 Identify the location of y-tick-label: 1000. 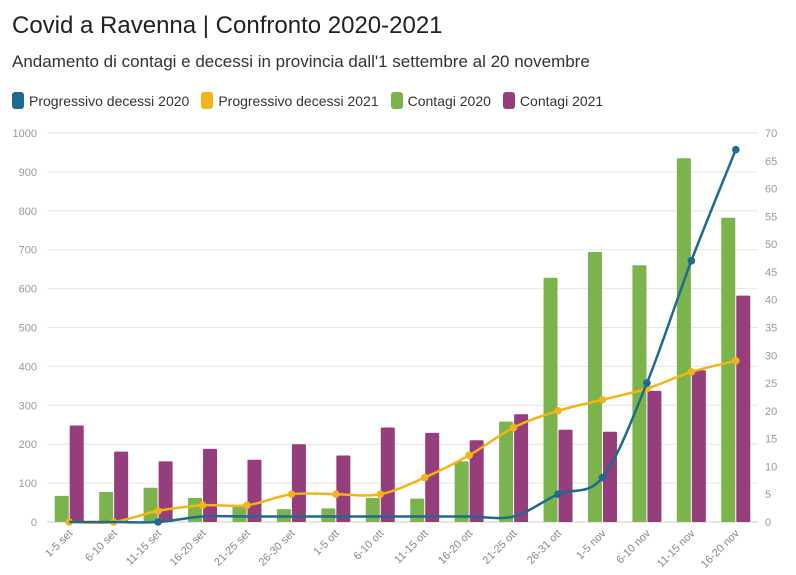
(25, 134).